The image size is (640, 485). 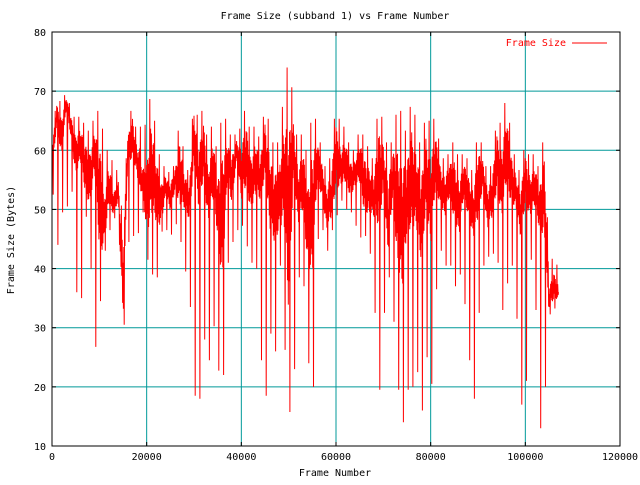 I want to click on y-axis-label: Frame Size (Bytes), so click(x=11, y=240).